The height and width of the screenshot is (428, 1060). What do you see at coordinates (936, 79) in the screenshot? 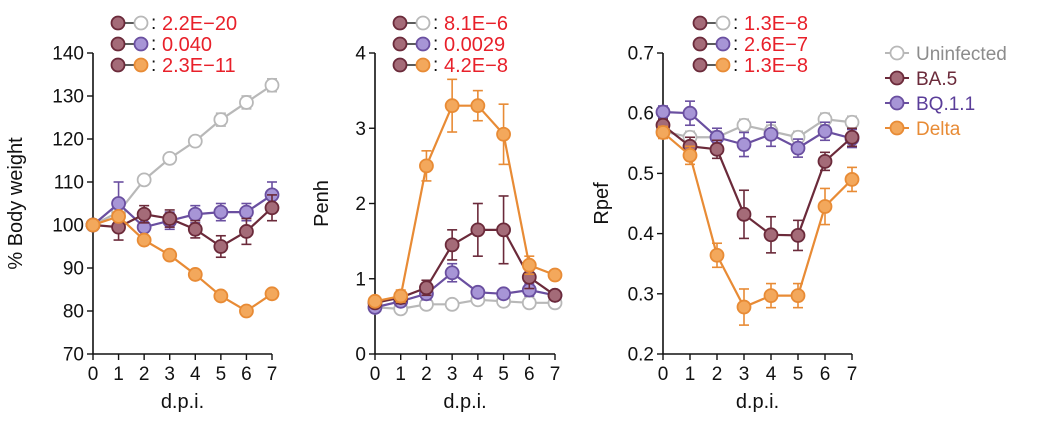
I see `legend-label: BA.5` at bounding box center [936, 79].